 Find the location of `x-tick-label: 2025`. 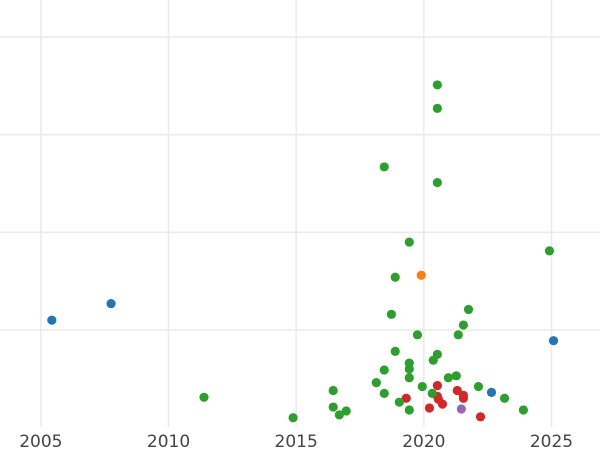

x-tick-label: 2025 is located at coordinates (551, 441).